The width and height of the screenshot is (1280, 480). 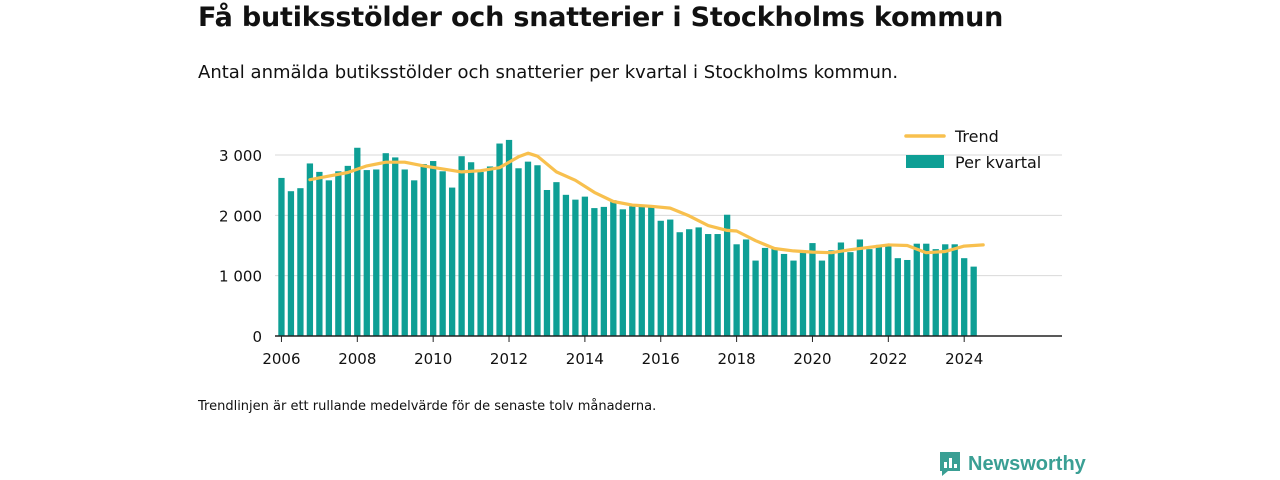 What do you see at coordinates (585, 359) in the screenshot?
I see `x-tick-label: 2014` at bounding box center [585, 359].